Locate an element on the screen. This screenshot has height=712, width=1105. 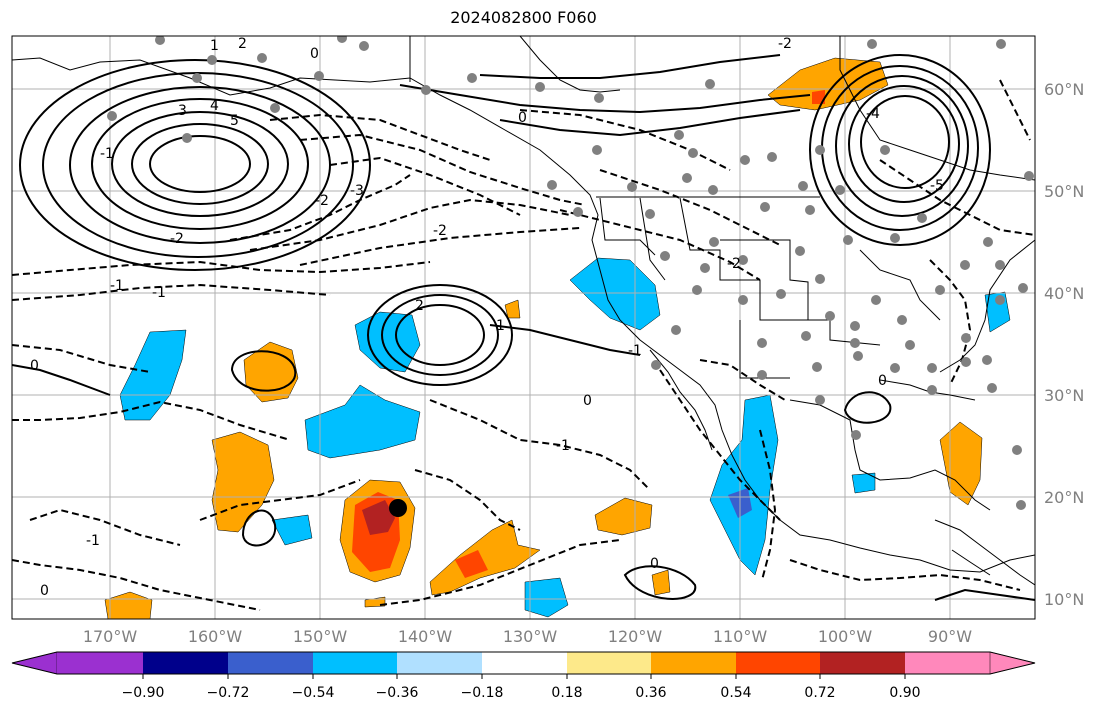
high-center-mid is located at coordinates (440, 335).